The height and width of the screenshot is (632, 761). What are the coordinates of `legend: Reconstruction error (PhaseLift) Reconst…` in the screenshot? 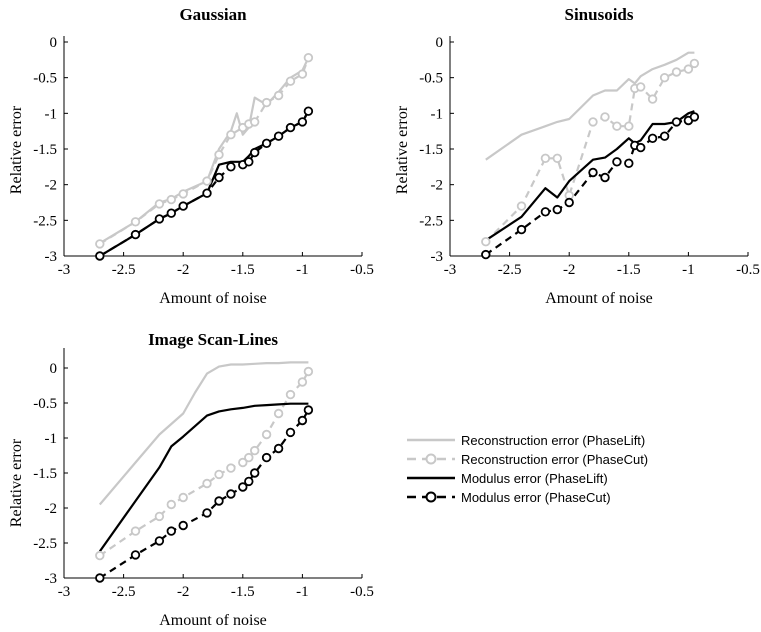 It's located at (527, 469).